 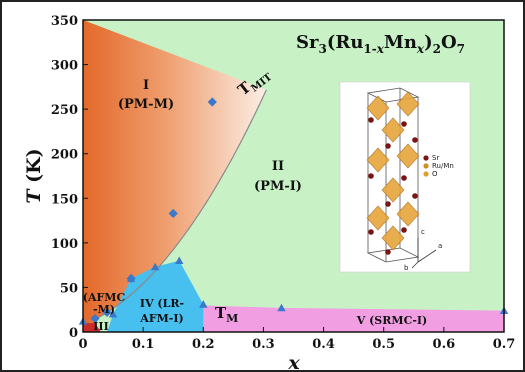 What do you see at coordinates (73, 333) in the screenshot?
I see `y-tick-label-0: 0` at bounding box center [73, 333].